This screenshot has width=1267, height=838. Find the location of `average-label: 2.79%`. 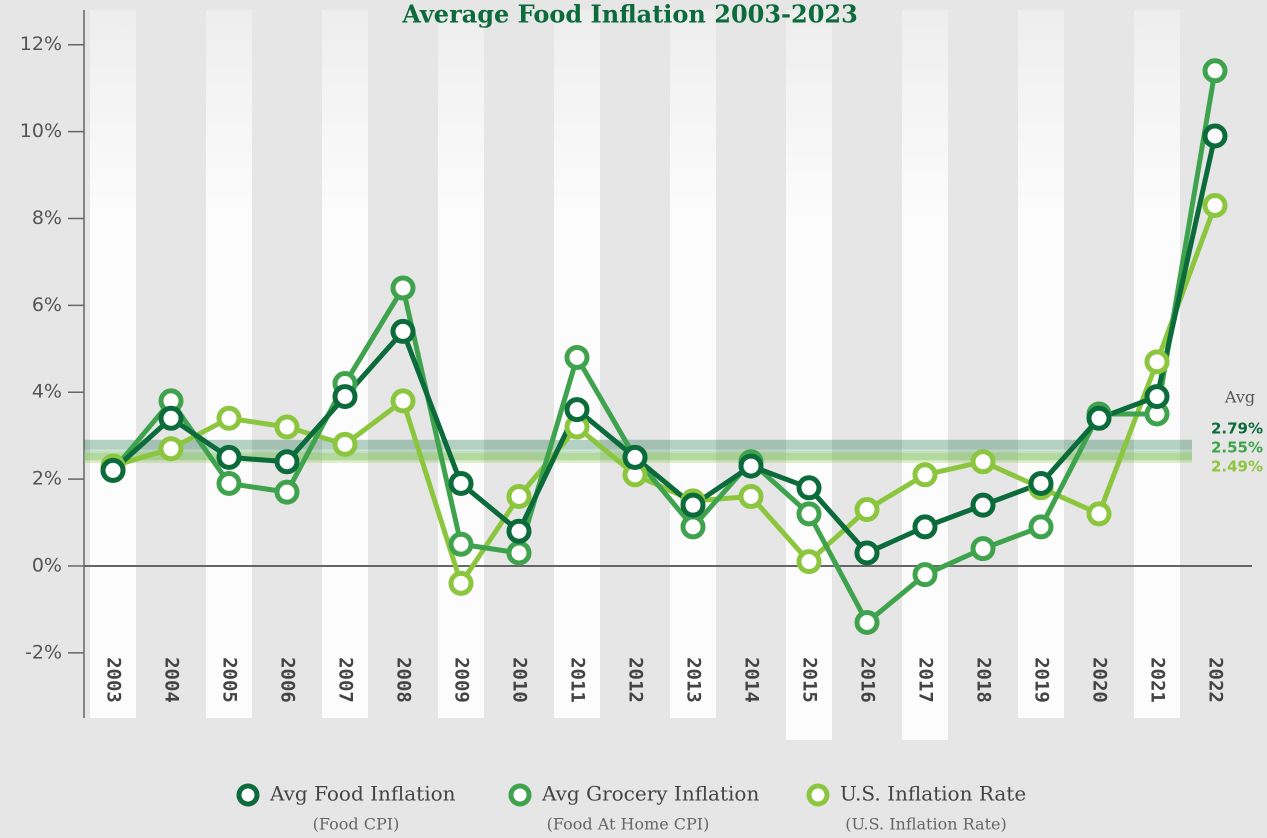

average-label: 2.79% is located at coordinates (1237, 429).